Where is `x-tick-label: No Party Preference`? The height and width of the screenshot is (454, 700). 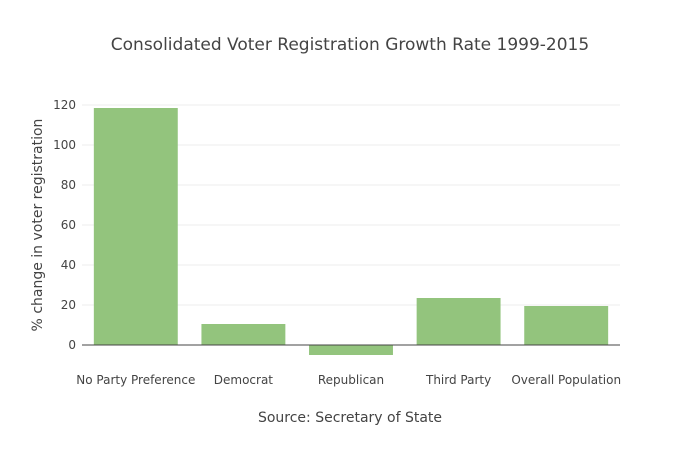 x-tick-label: No Party Preference is located at coordinates (135, 380).